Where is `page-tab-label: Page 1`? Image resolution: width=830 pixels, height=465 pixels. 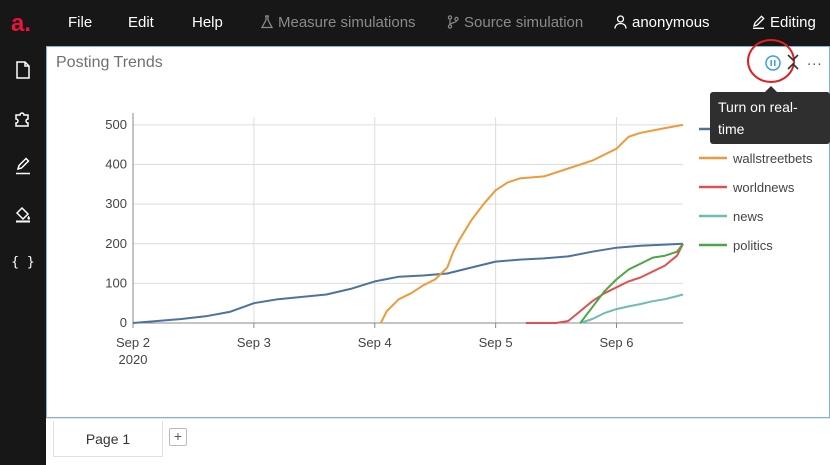 page-tab-label: Page 1 is located at coordinates (108, 438).